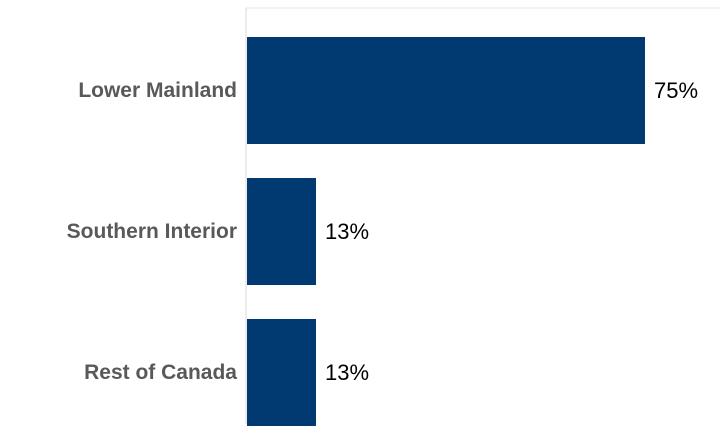 Image resolution: width=728 pixels, height=427 pixels. Describe the element at coordinates (160, 372) in the screenshot. I see `category-label-rest-of-canada: Rest of Canada` at that location.